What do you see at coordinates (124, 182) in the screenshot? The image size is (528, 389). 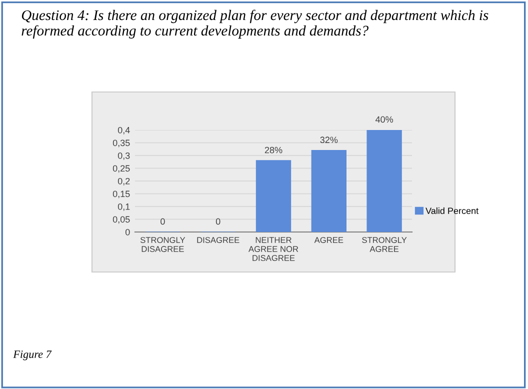 I see `y-tick-label: 0,2` at bounding box center [124, 182].